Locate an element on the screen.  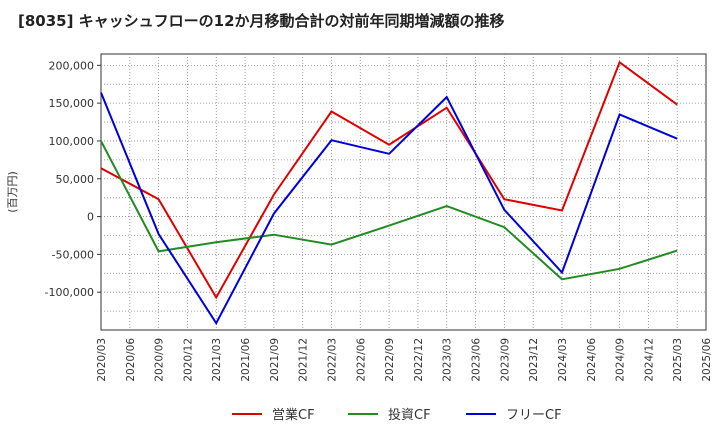
x-tick-label: 2024/03 is located at coordinates (563, 360).